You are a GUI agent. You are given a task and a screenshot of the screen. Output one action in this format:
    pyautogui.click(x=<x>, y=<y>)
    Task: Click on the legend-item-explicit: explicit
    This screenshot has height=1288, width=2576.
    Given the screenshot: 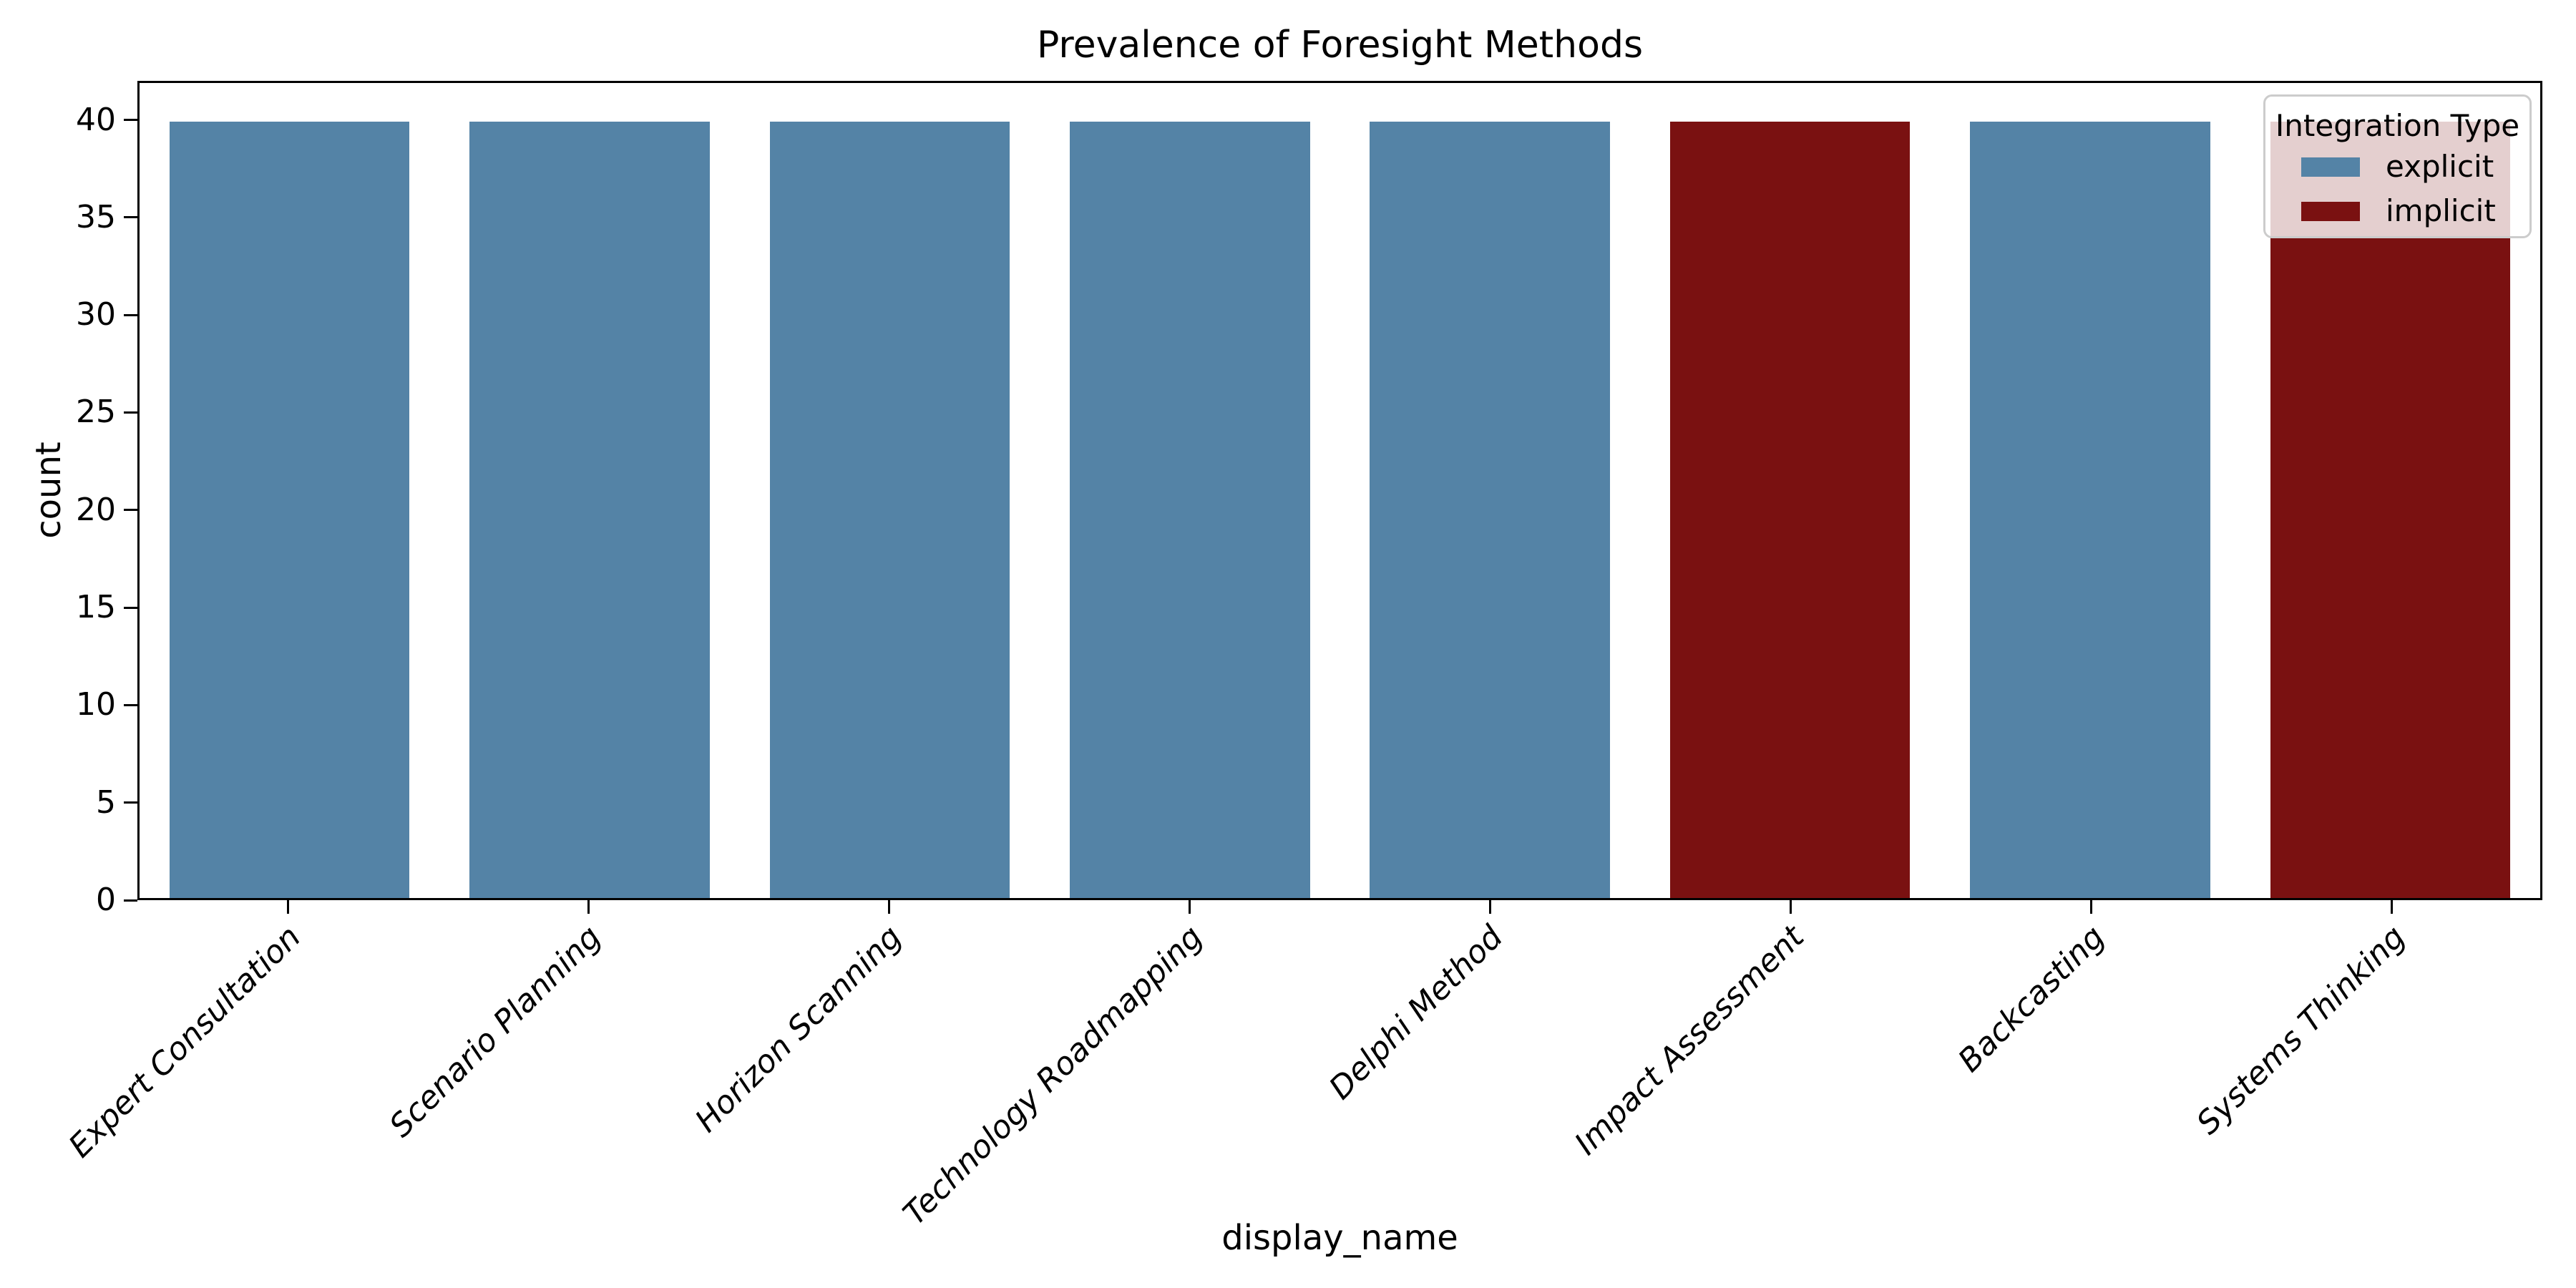 What is the action you would take?
    pyautogui.click(x=2397, y=166)
    